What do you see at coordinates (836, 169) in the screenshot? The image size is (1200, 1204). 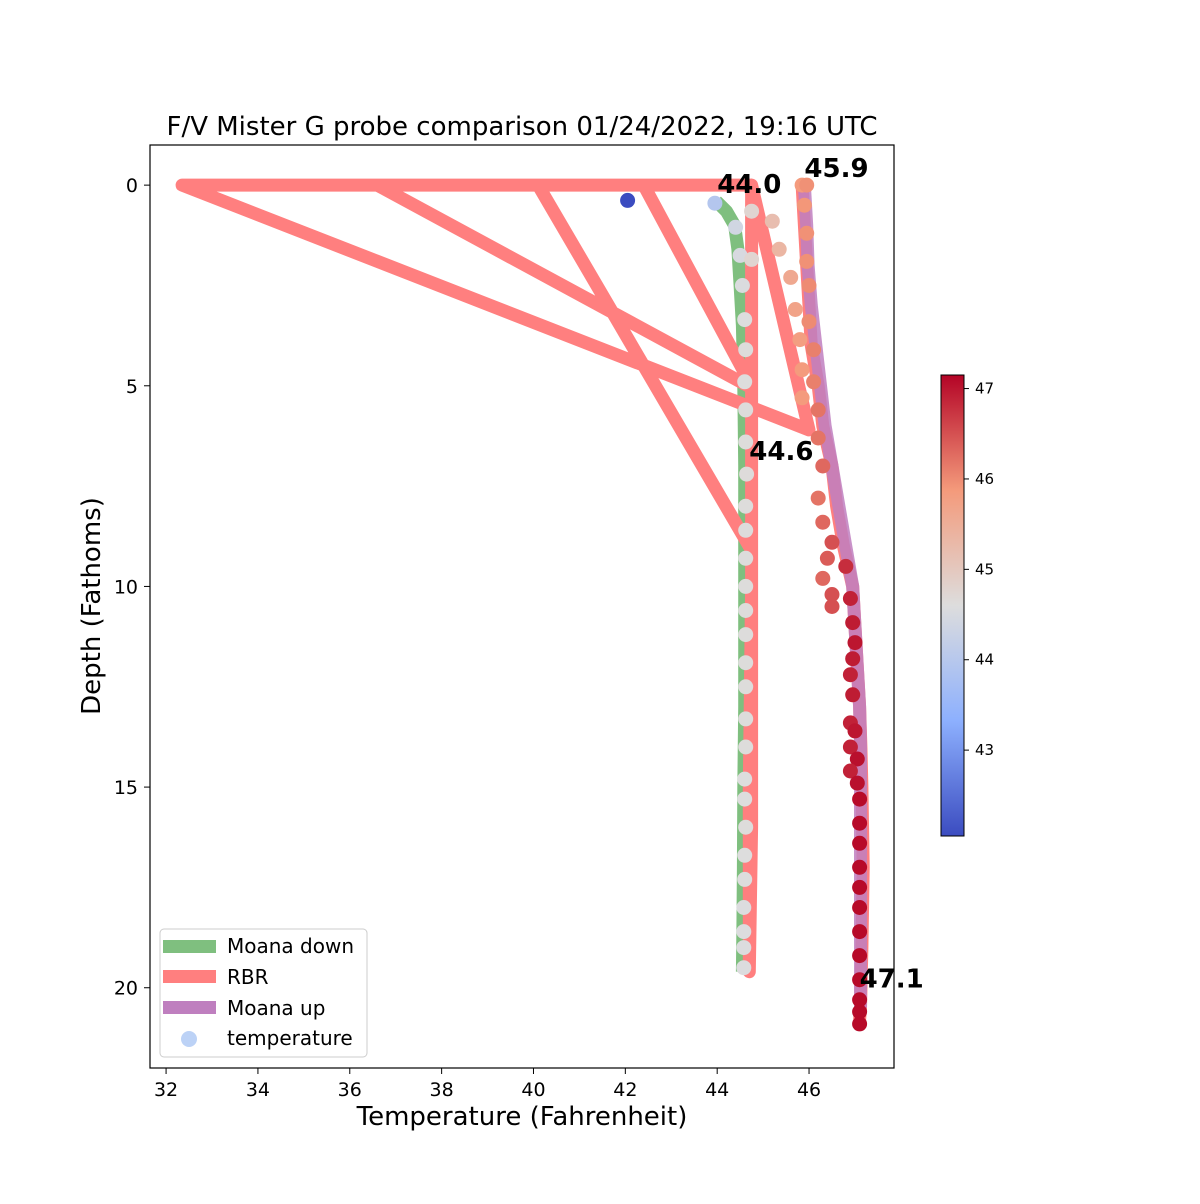 I see `annotation-label-1: 45.9` at bounding box center [836, 169].